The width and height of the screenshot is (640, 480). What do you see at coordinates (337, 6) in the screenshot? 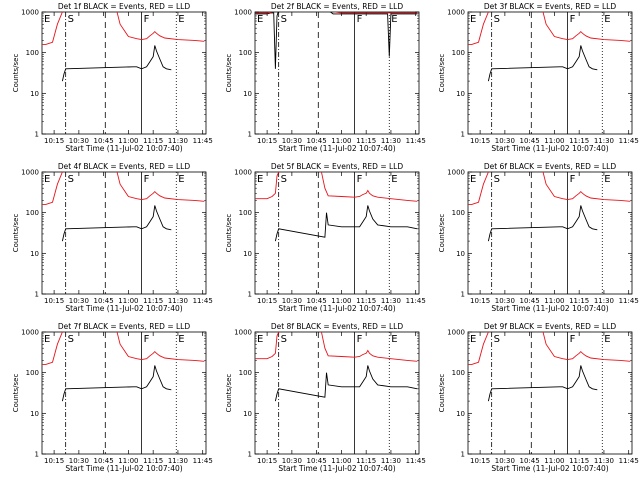
I see `panel-title: Det 2f BLACK = Events, RED = LLD` at bounding box center [337, 6].